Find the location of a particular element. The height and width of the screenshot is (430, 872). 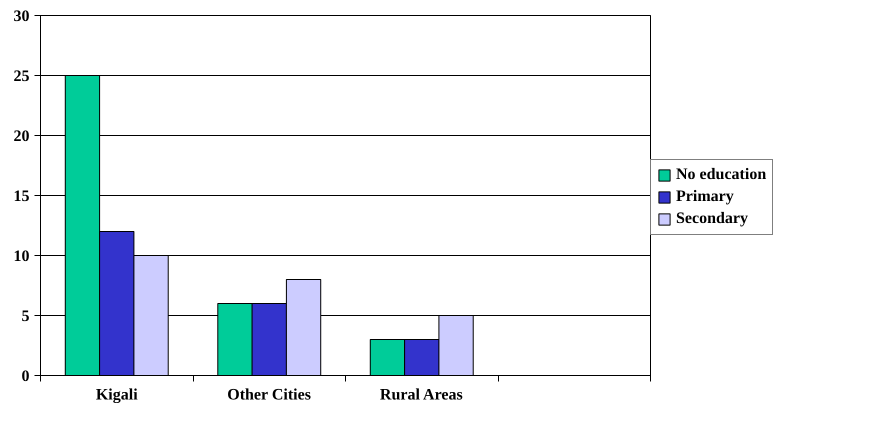

legend-label: No education is located at coordinates (721, 175).